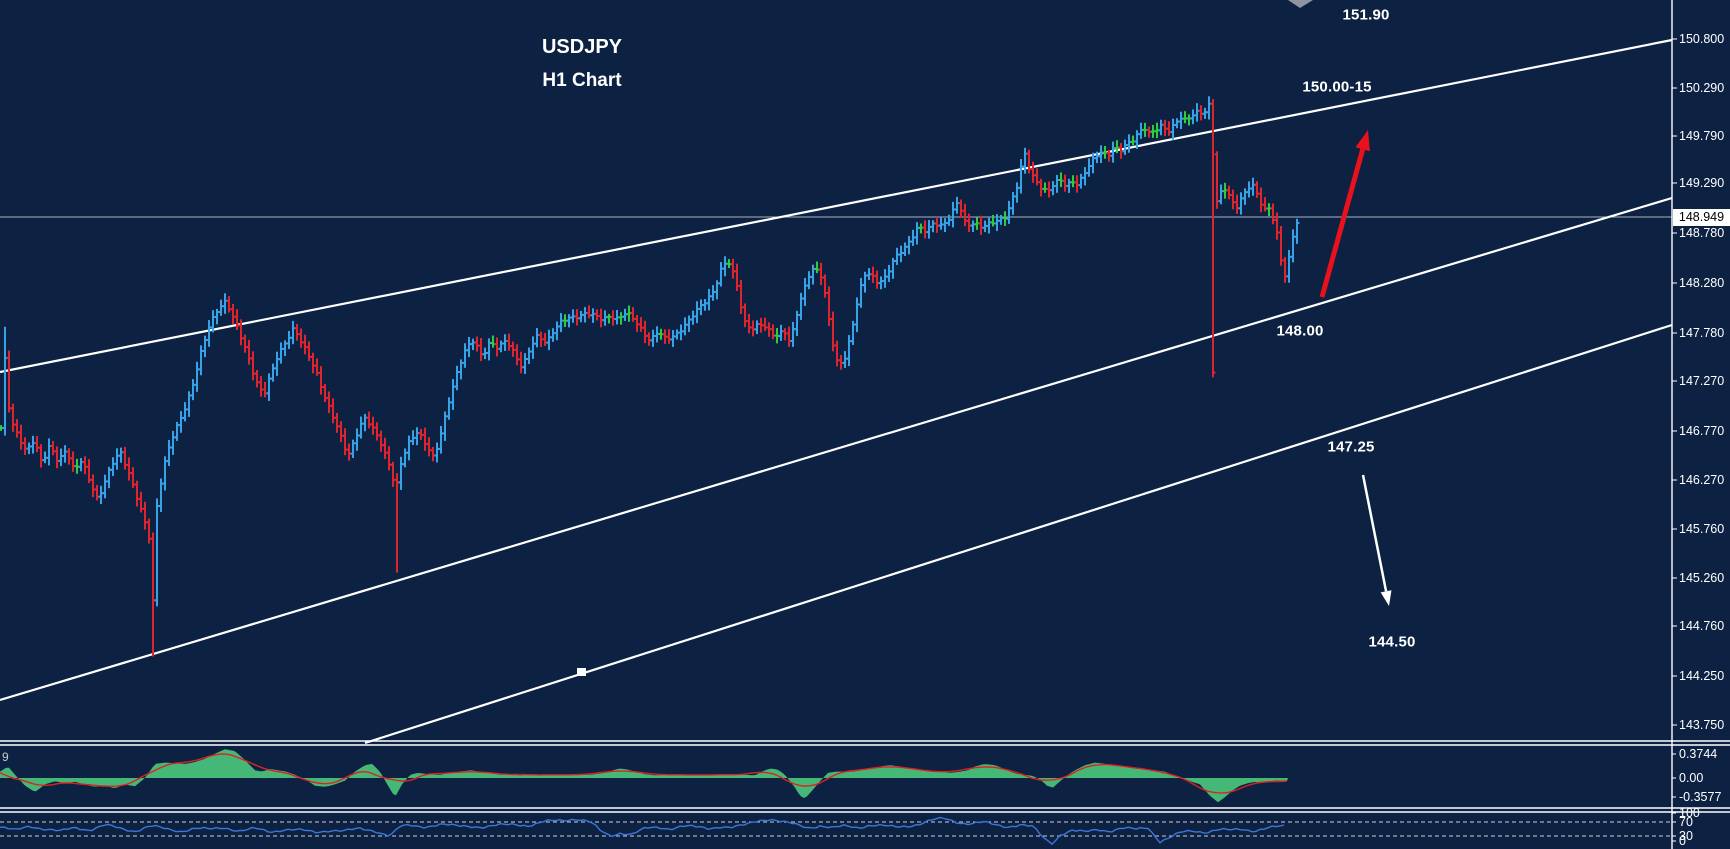 The width and height of the screenshot is (1730, 849). I want to click on price-tick-label: 147.270, so click(1702, 381).